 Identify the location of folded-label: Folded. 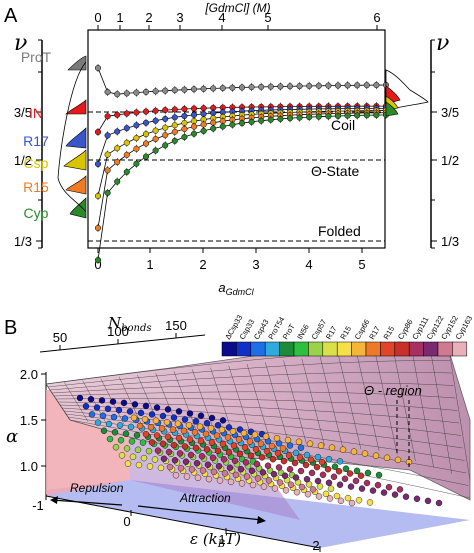
(339, 231).